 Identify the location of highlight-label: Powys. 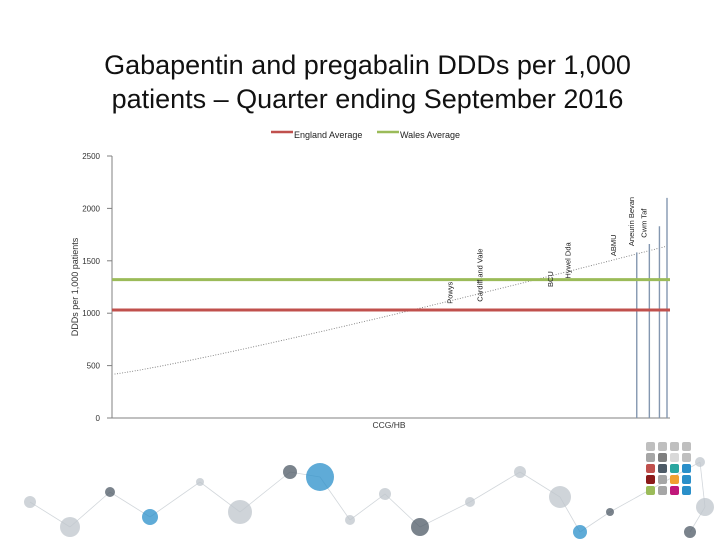
(449, 292).